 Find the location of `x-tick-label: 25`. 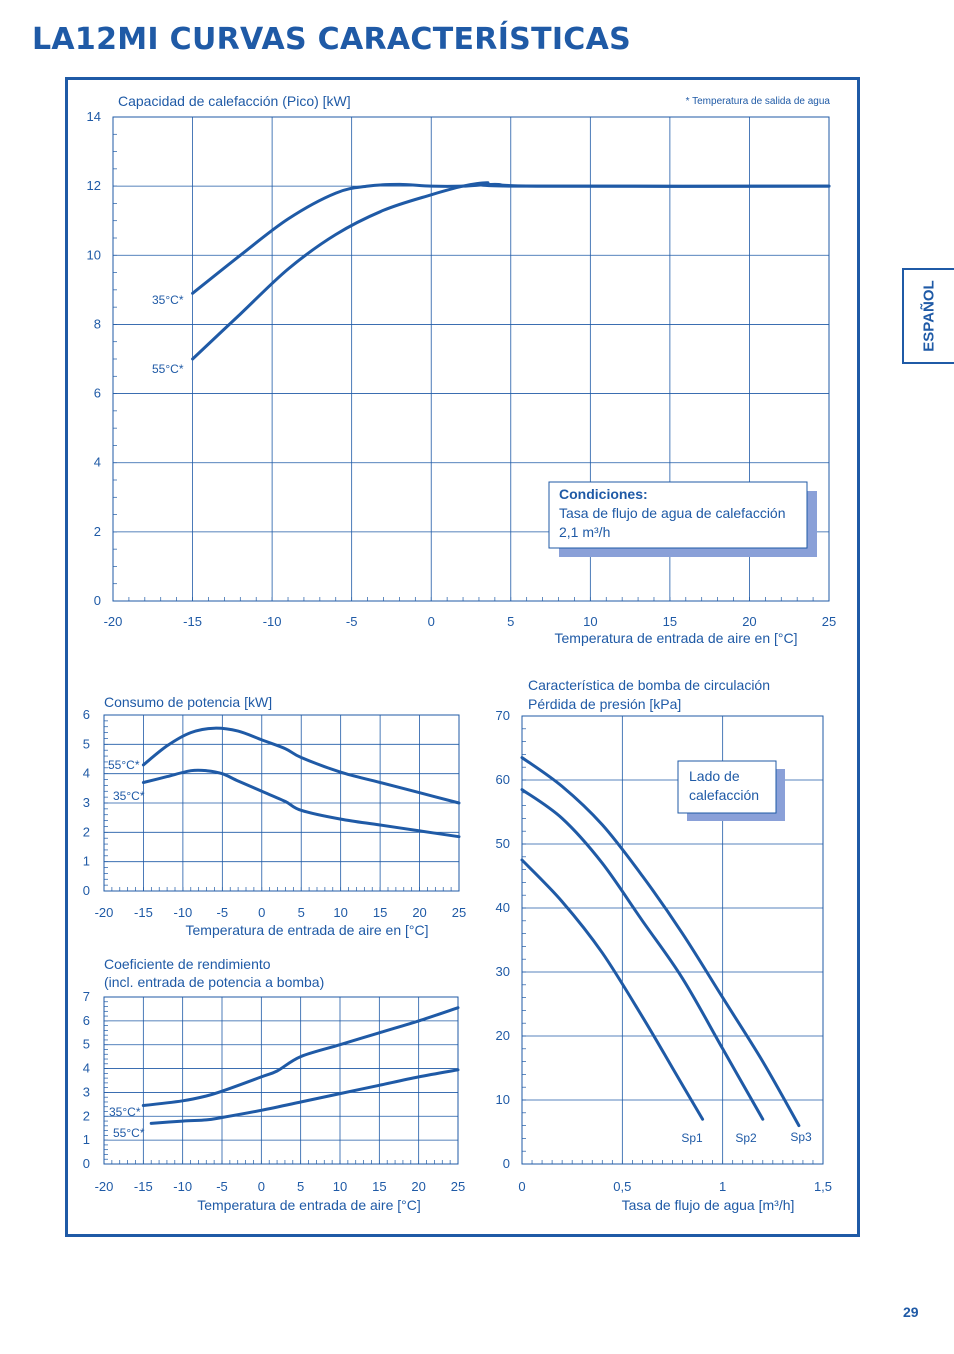

x-tick-label: 25 is located at coordinates (459, 912).